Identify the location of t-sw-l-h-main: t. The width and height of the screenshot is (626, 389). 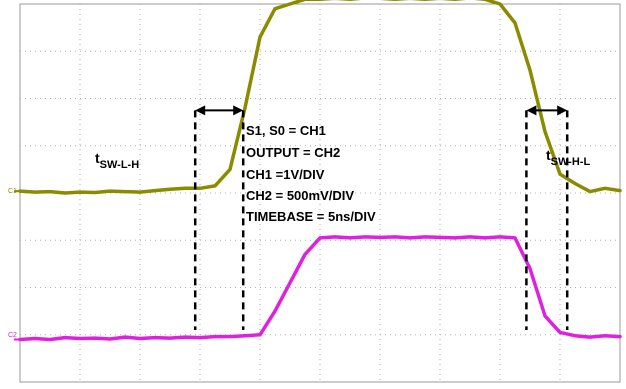
(97, 158).